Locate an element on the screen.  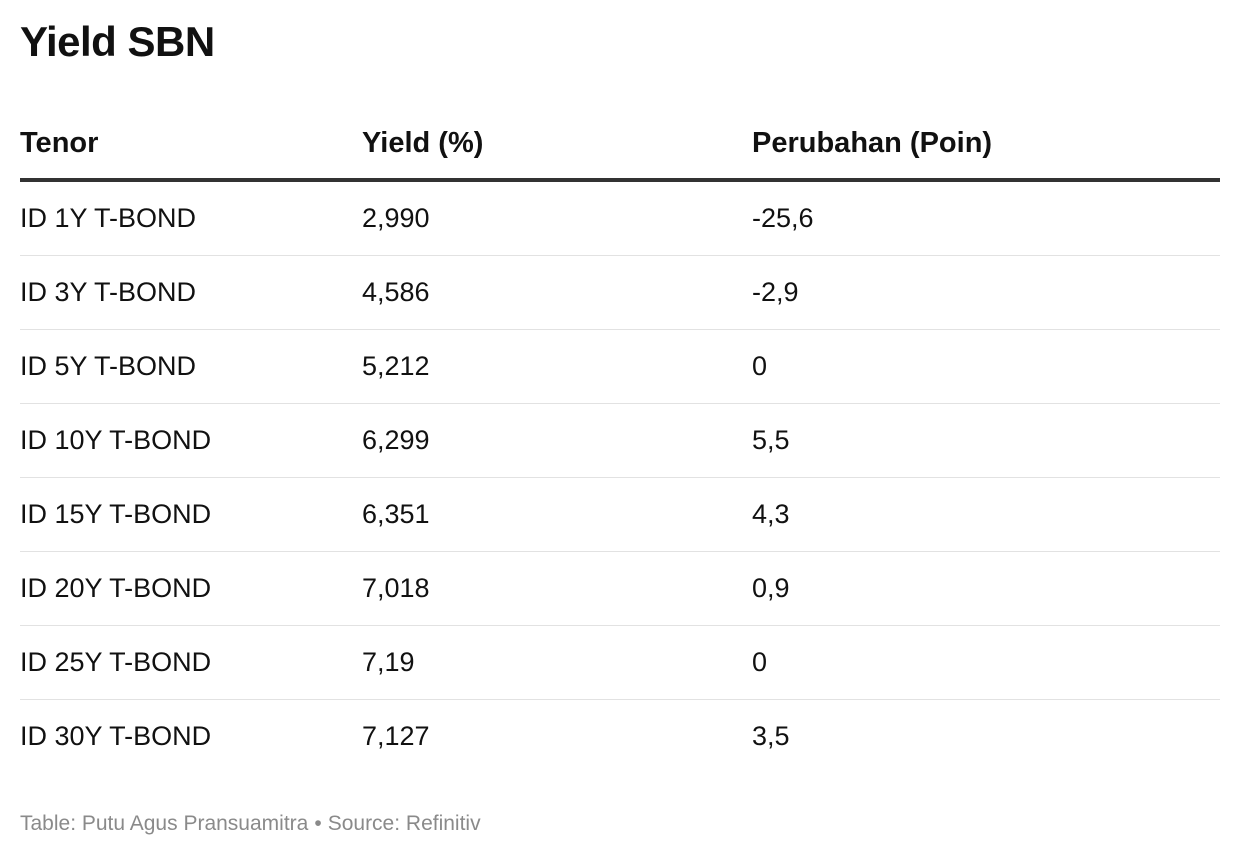
change-cell: 5,5 is located at coordinates (986, 440).